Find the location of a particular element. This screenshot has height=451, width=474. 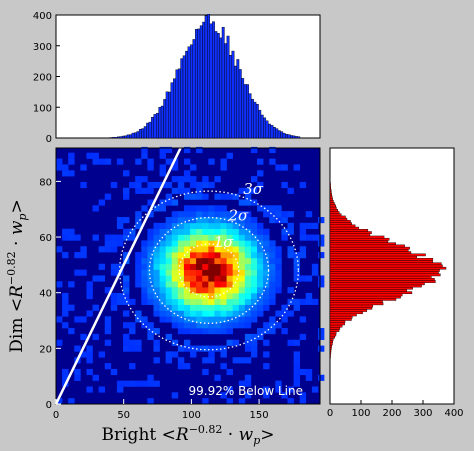

y-tick-label: 40 is located at coordinates (45, 294).